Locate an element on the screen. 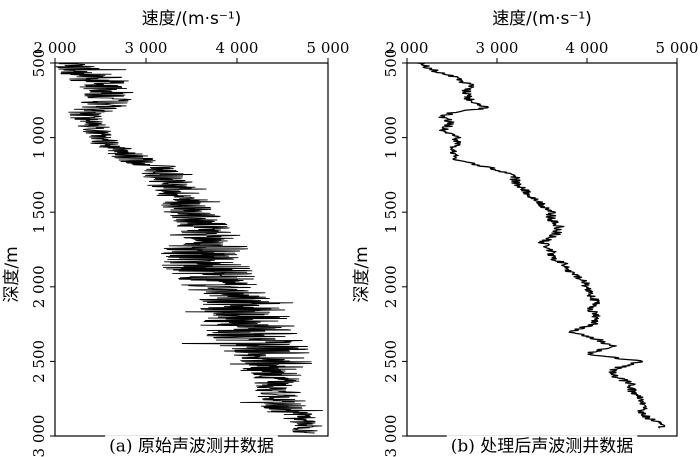  panel-caption: (a) 原始声波测井数据 is located at coordinates (191, 447).